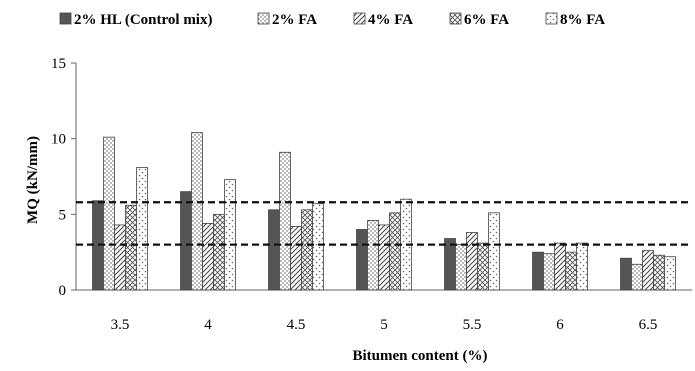 This screenshot has height=371, width=695. What do you see at coordinates (63, 291) in the screenshot?
I see `y-tick-label: 0` at bounding box center [63, 291].